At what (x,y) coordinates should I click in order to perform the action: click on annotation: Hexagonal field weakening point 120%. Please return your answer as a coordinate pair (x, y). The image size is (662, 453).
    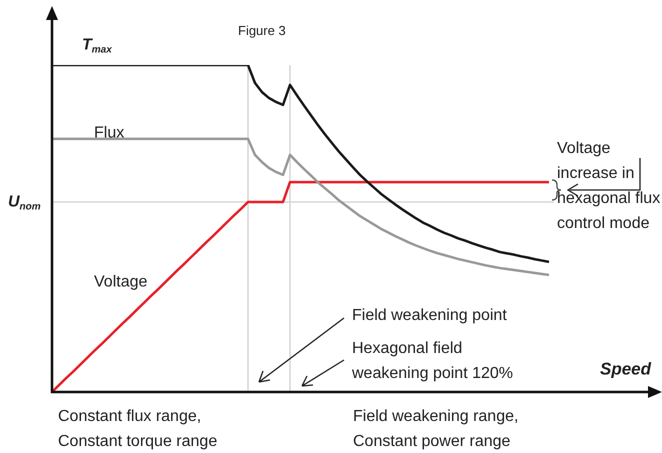
    Looking at the image, I should click on (433, 361).